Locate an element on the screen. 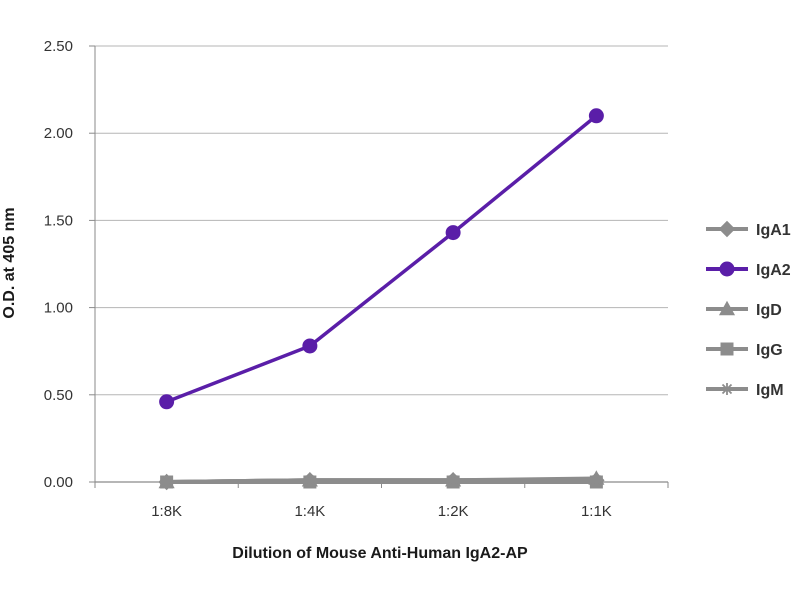 The height and width of the screenshot is (600, 800). y-tick-label: 1.00 is located at coordinates (58, 308).